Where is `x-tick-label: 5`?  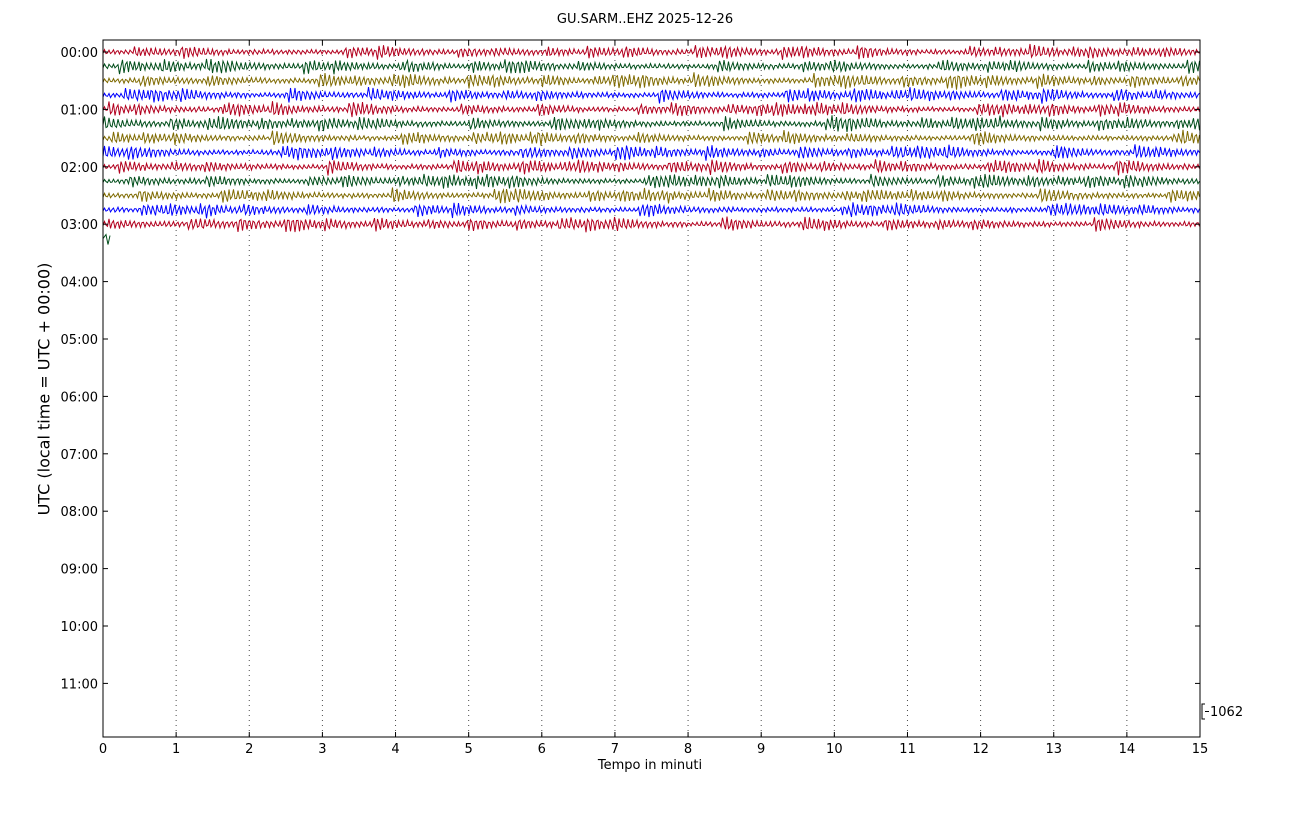
x-tick-label: 5 is located at coordinates (469, 749).